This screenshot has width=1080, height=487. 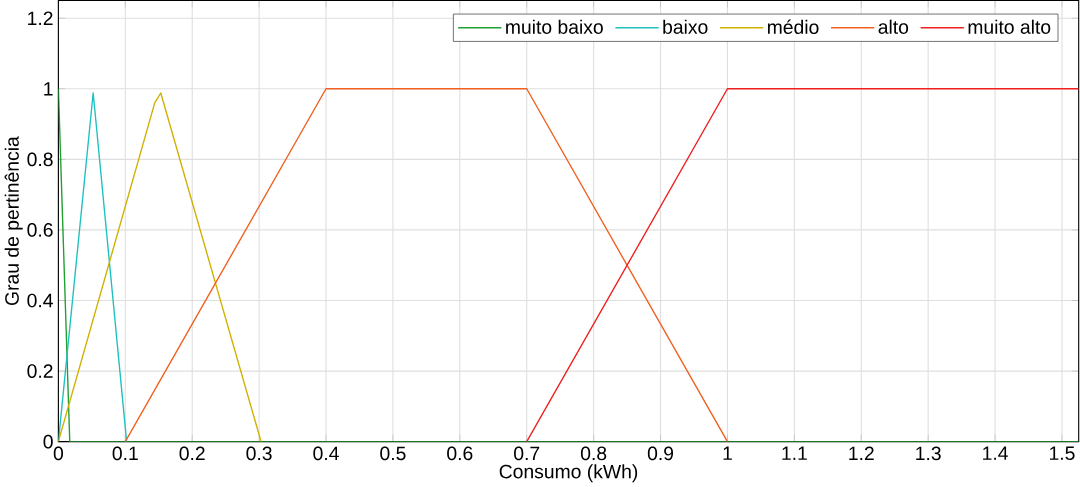 I want to click on x-tick-label: 1.2, so click(x=861, y=453).